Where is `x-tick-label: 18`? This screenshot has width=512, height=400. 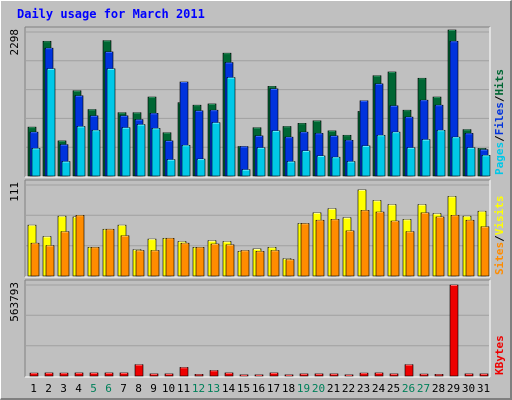
x-tick-label: 18 is located at coordinates (288, 388).